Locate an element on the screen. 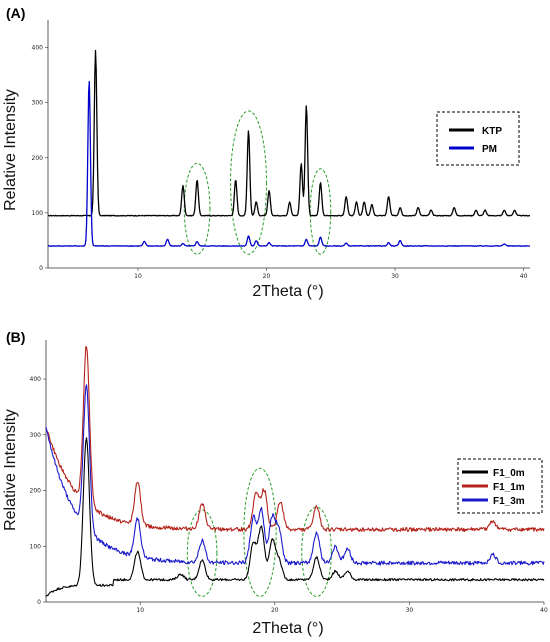 The image size is (550, 642). panel-a-legend: KTP PM is located at coordinates (478, 138).